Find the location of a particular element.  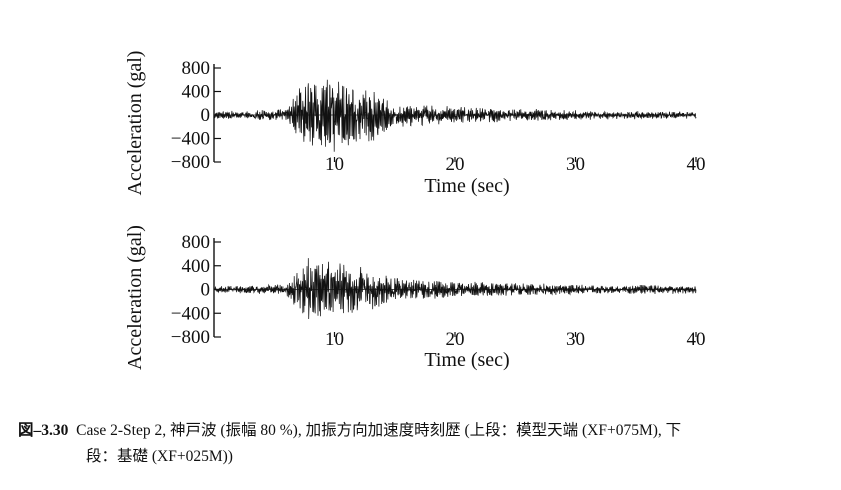

caption-label: 図–3.30 is located at coordinates (43, 430).